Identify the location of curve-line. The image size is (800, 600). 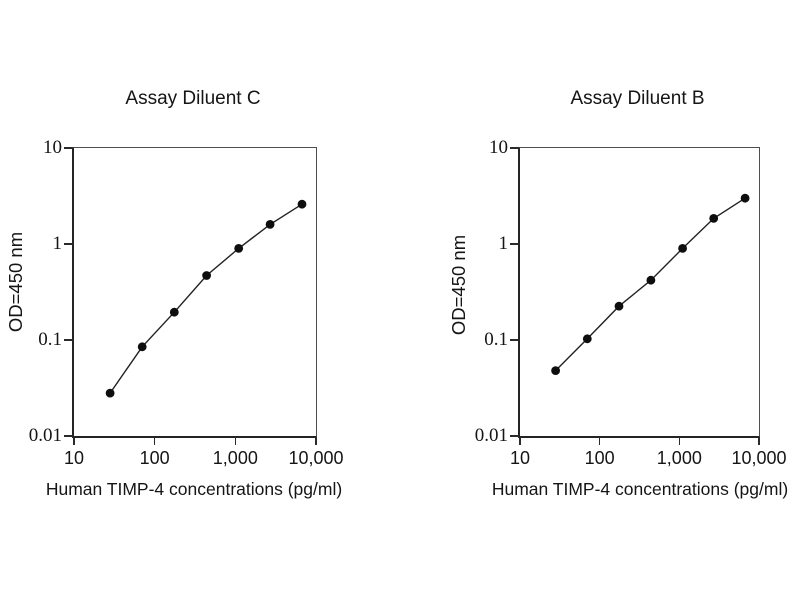
(206, 298).